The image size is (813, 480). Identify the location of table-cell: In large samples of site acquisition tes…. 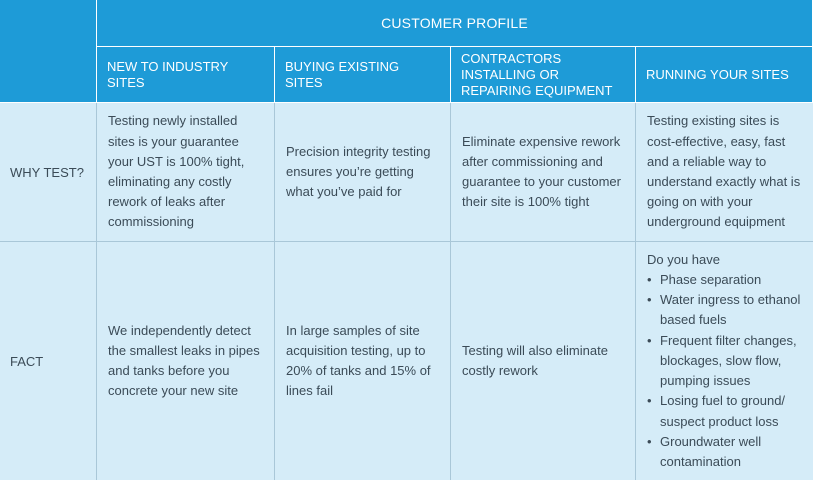
(363, 361).